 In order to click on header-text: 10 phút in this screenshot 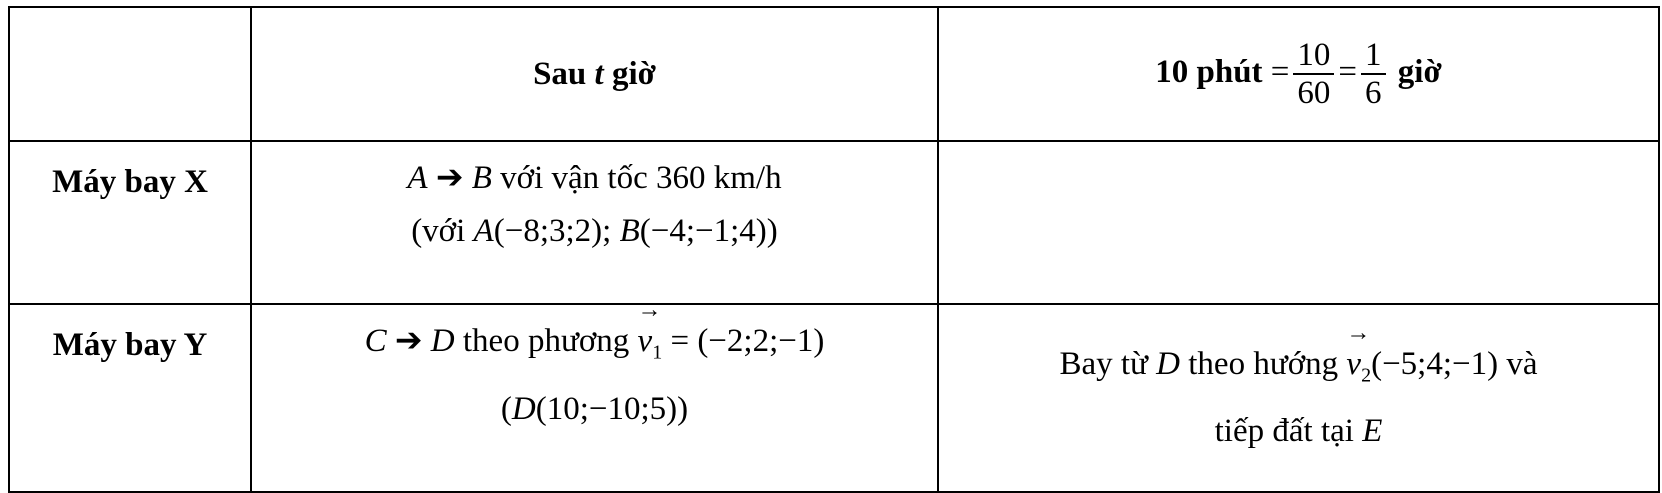, I will do `click(1209, 71)`.